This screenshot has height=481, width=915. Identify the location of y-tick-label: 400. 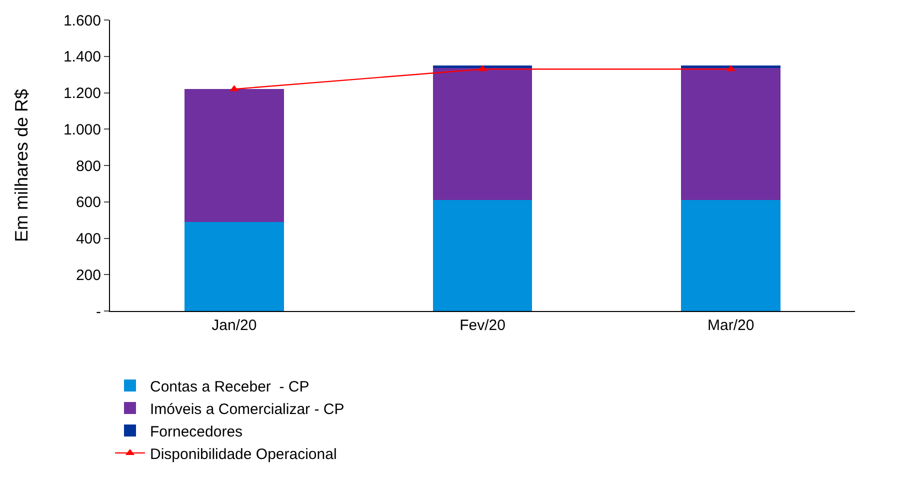
(88, 239).